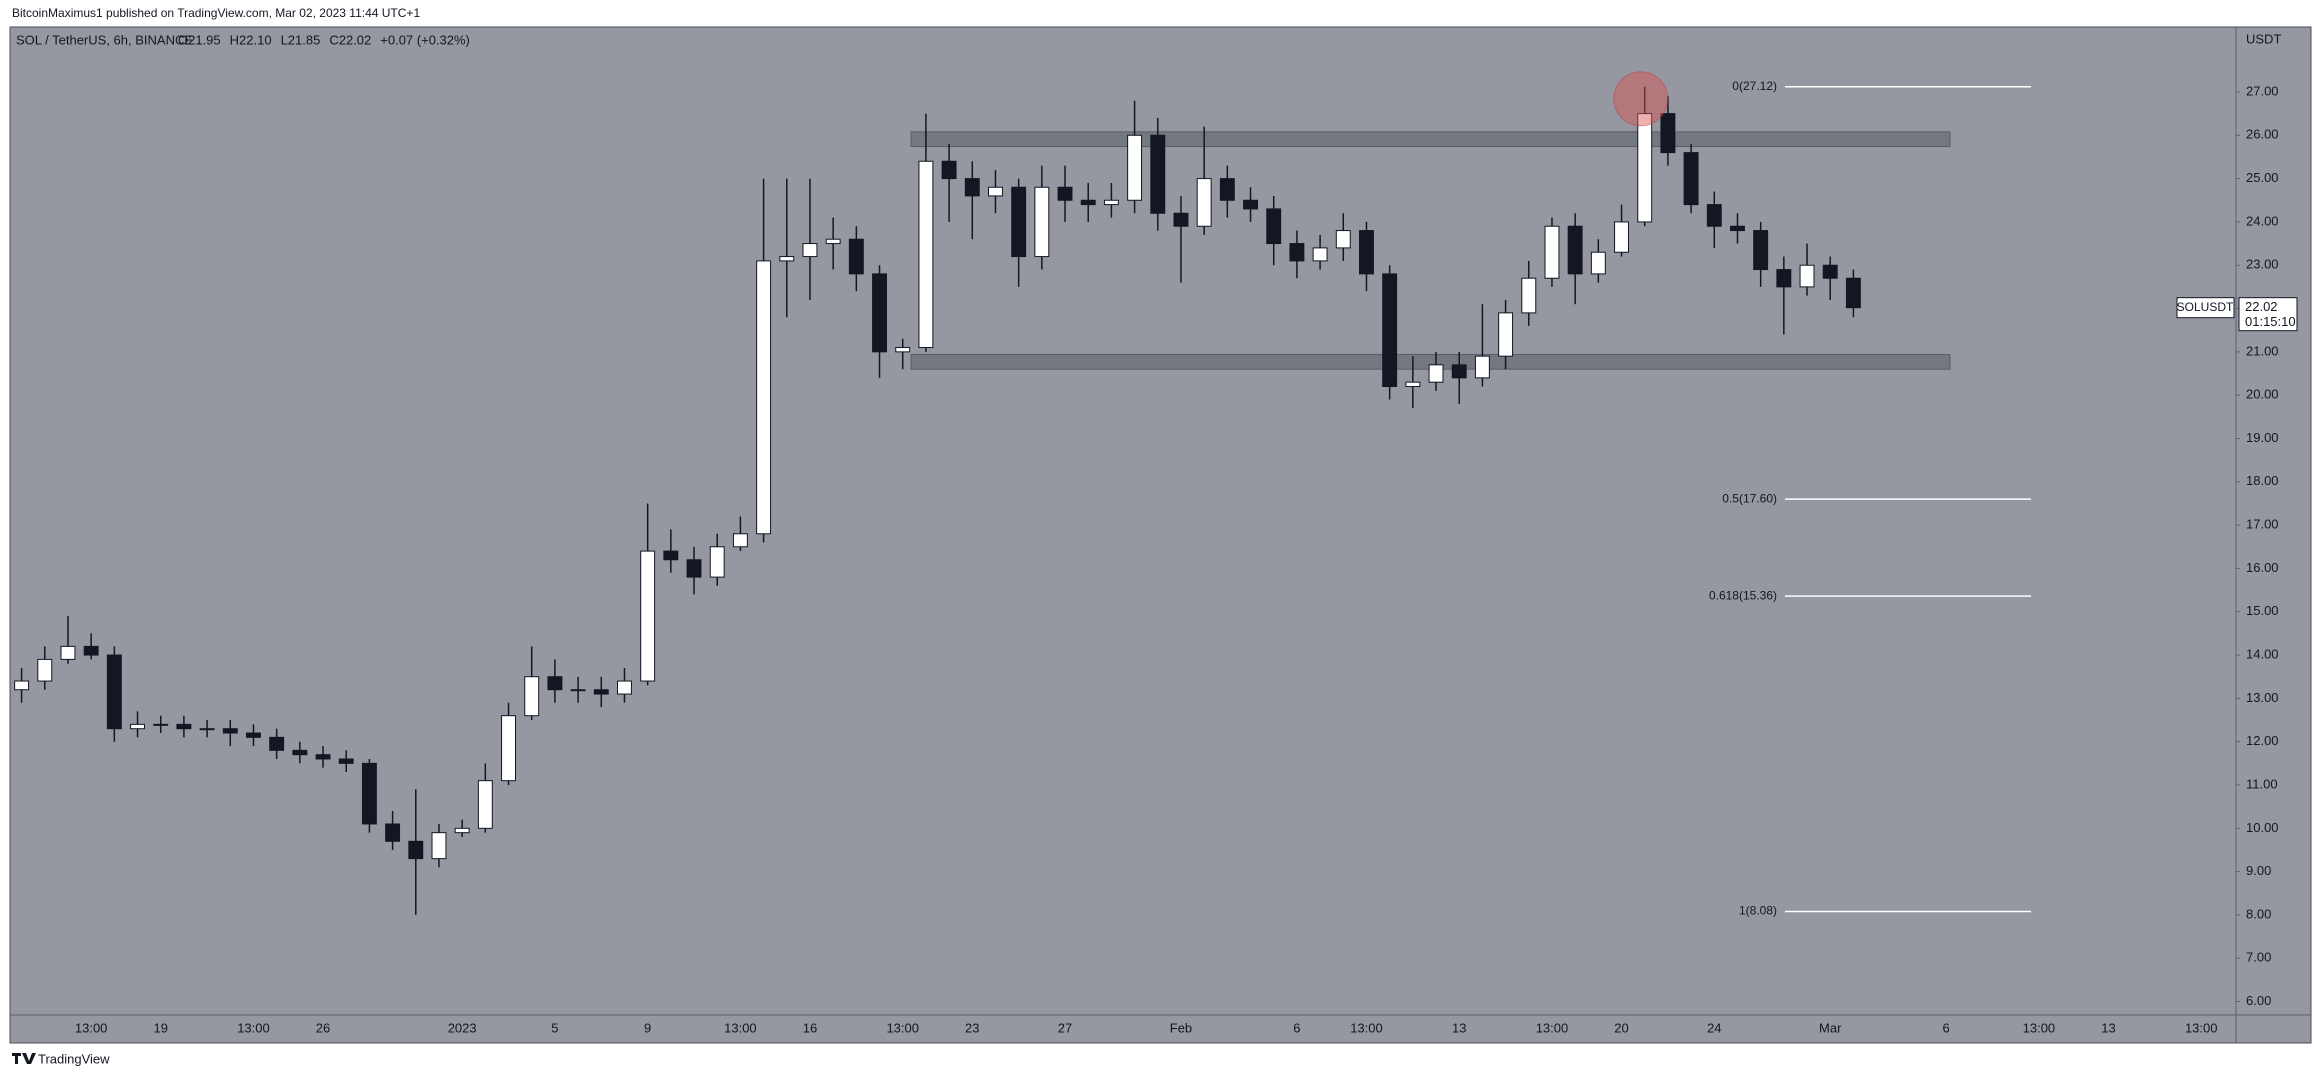 The height and width of the screenshot is (1084, 2314). Describe the element at coordinates (2262, 480) in the screenshot. I see `y-tick-label: 18.00` at that location.